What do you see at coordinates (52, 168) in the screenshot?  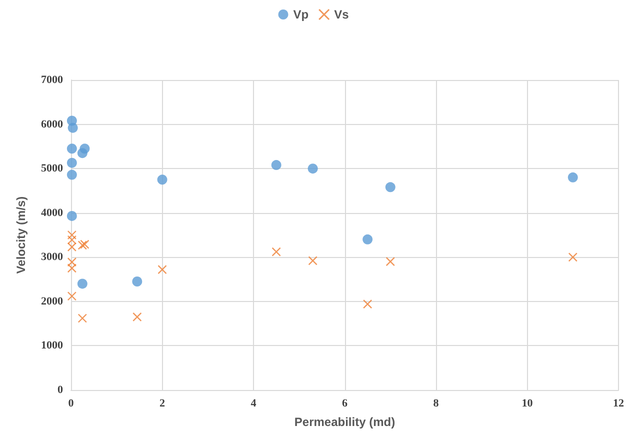 I see `y-tick-label: 5000` at bounding box center [52, 168].